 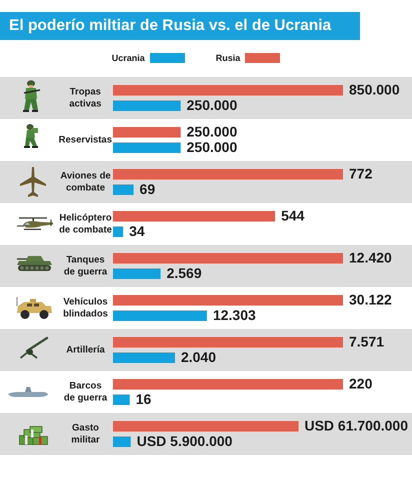 What do you see at coordinates (85, 140) in the screenshot?
I see `y-tick-label: Reservistas` at bounding box center [85, 140].